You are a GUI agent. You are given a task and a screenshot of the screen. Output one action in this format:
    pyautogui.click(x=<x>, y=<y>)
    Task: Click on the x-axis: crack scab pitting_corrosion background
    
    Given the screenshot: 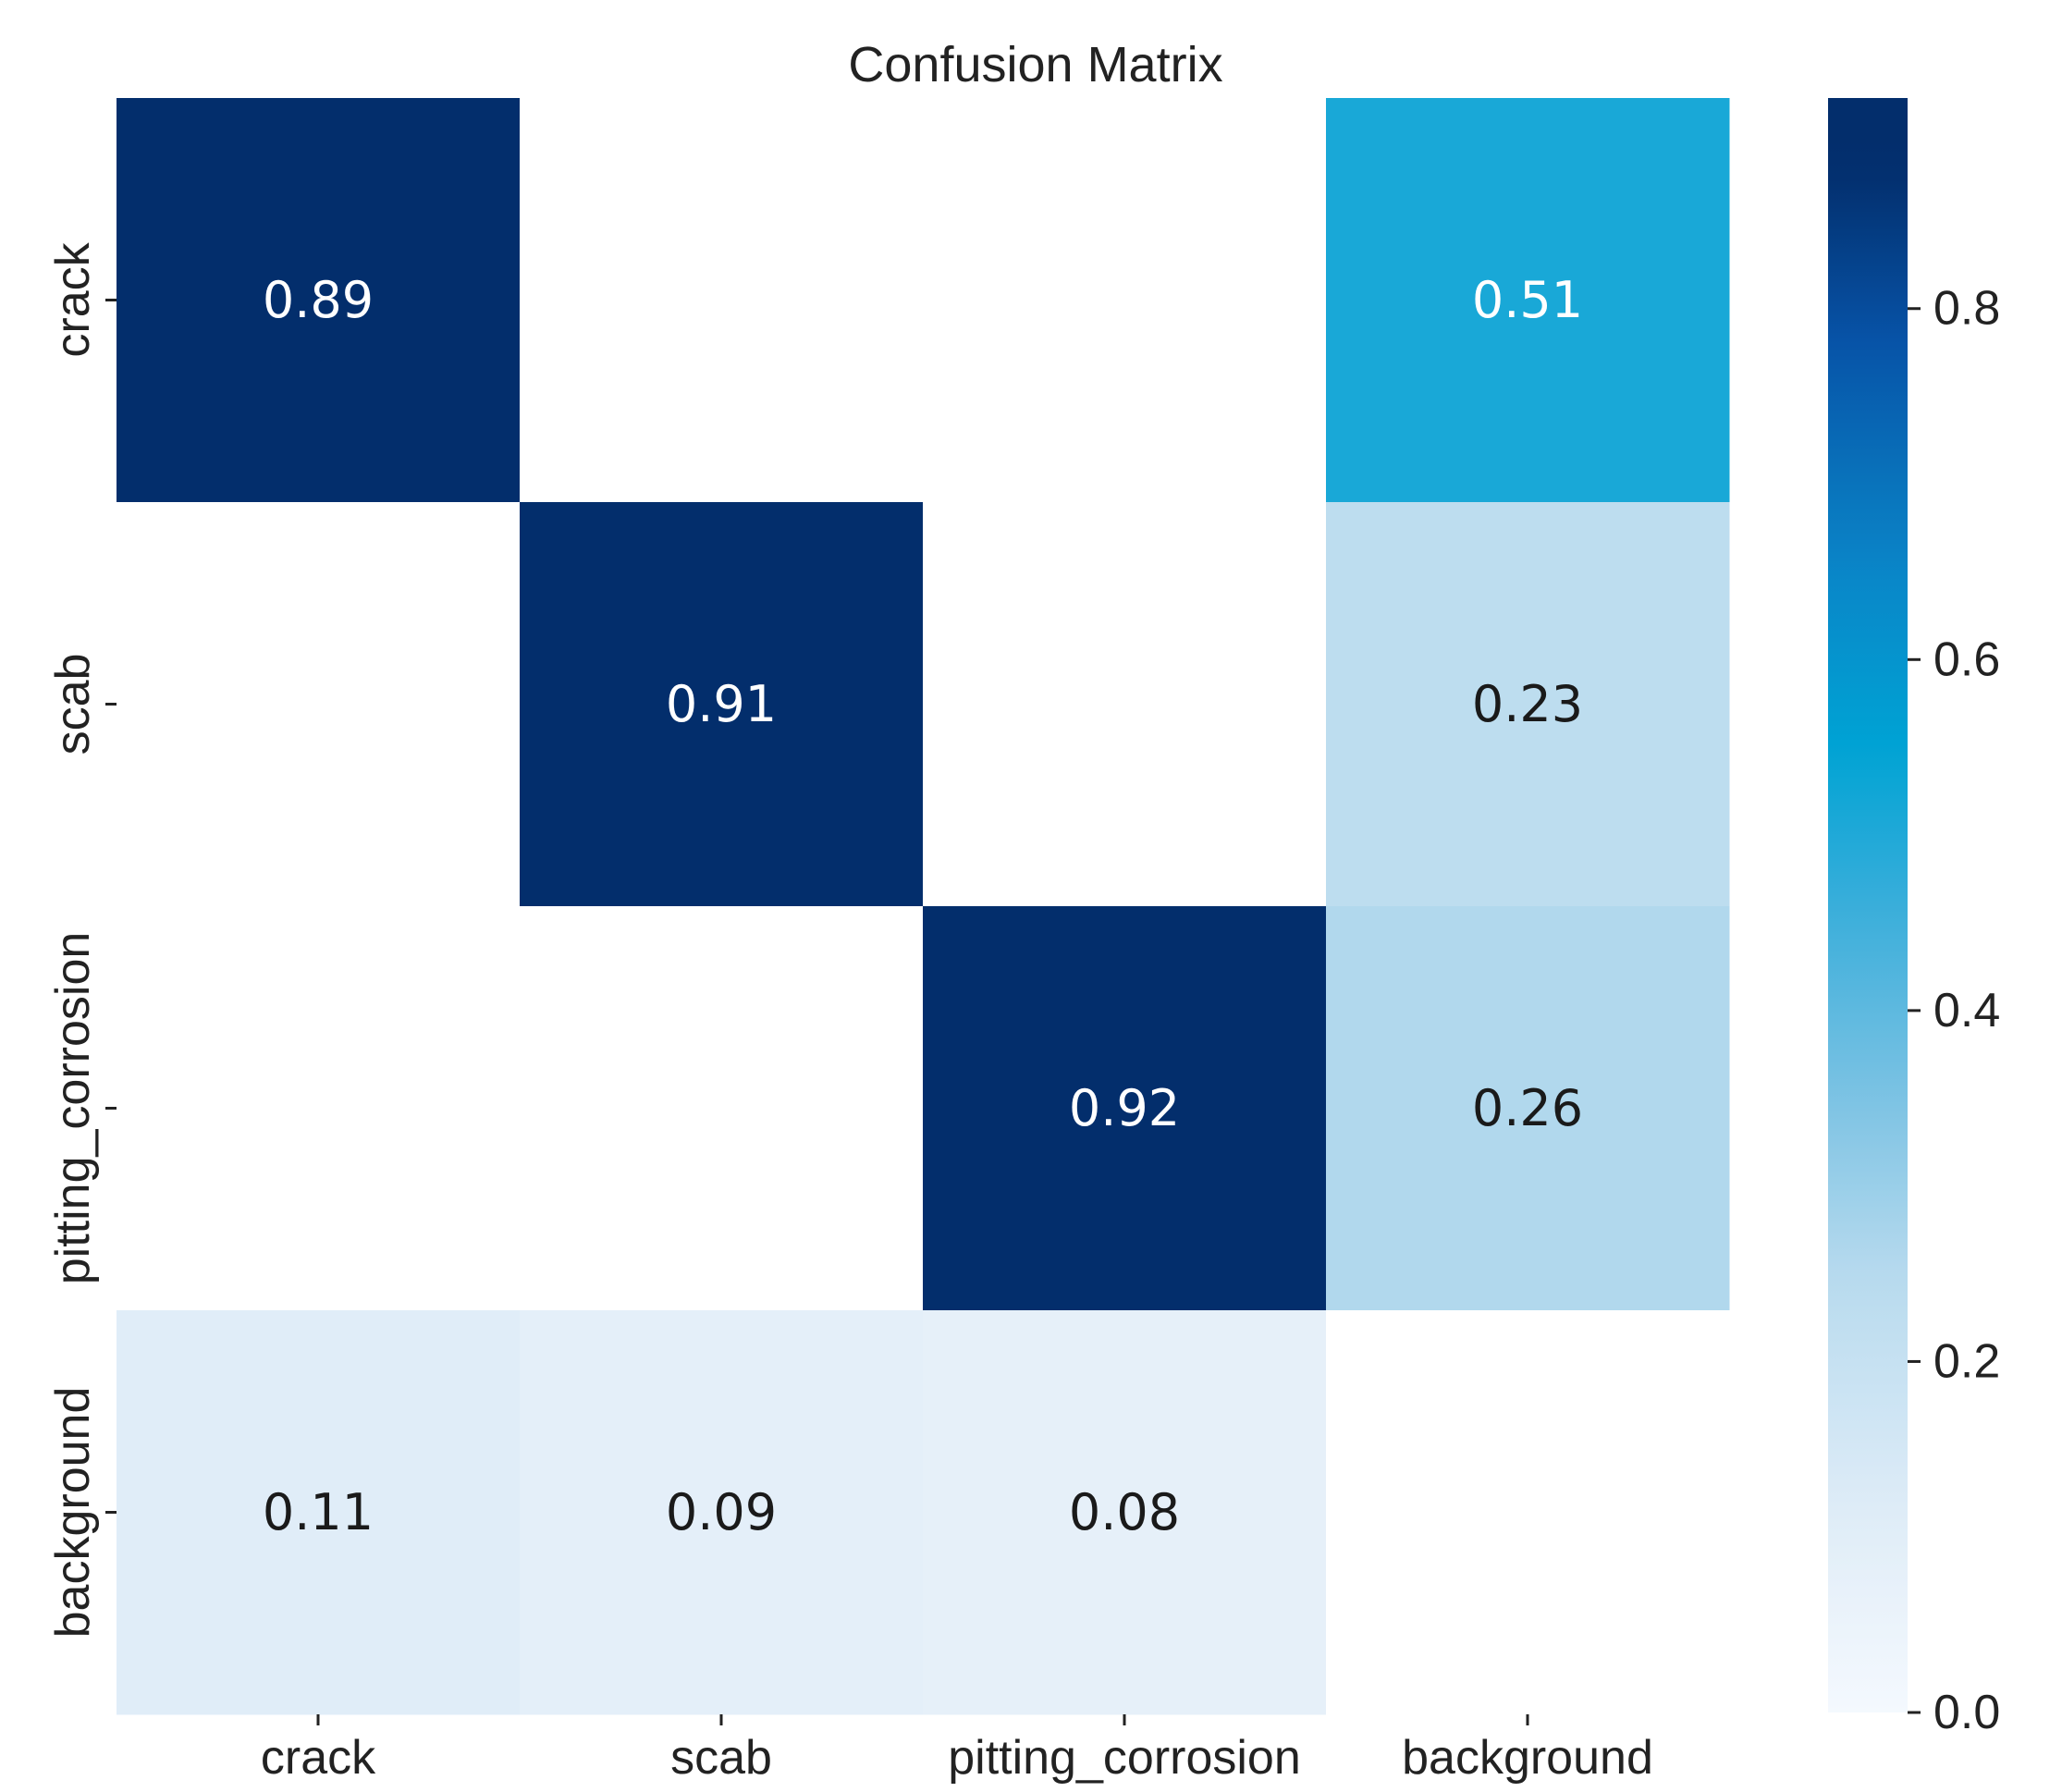 What is the action you would take?
    pyautogui.click(x=957, y=1749)
    